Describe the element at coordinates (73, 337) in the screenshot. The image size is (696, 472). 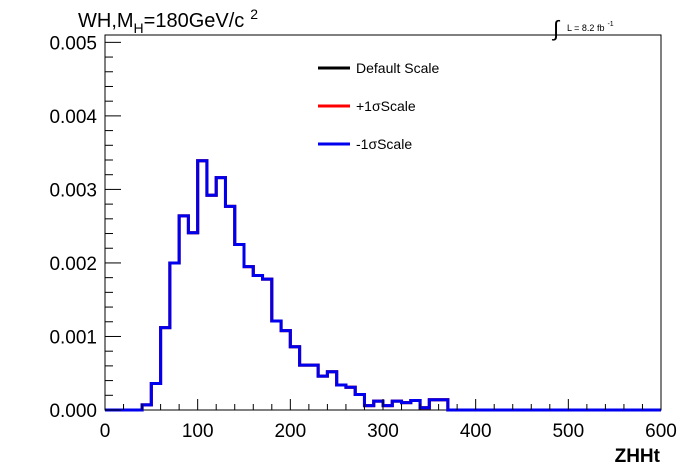
I see `y-tick-label: 0.001` at that location.